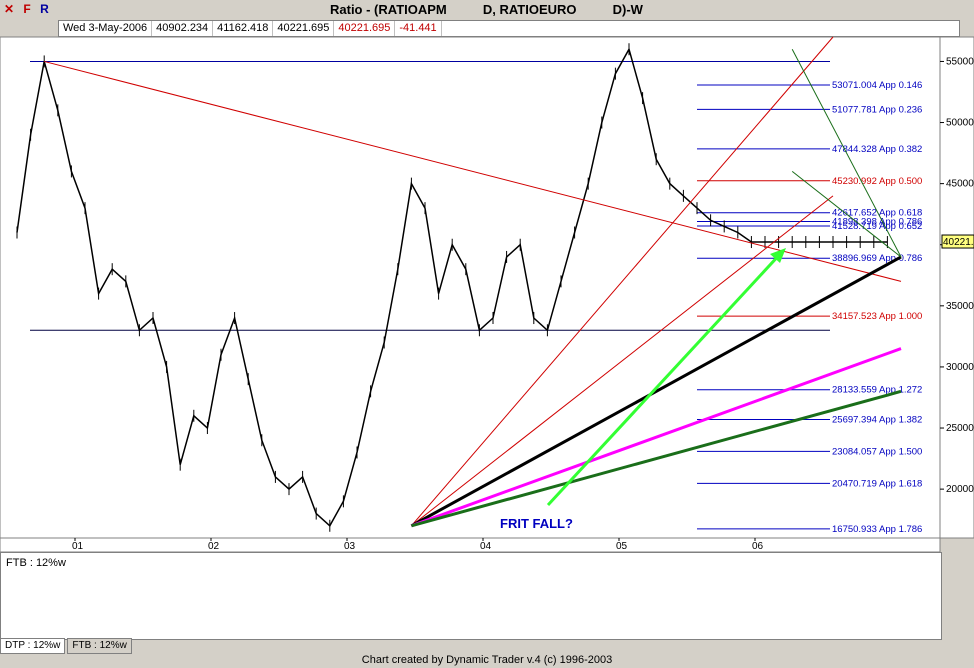  Describe the element at coordinates (99, 646) in the screenshot. I see `tab-ftb: FTB : 12%w` at that location.